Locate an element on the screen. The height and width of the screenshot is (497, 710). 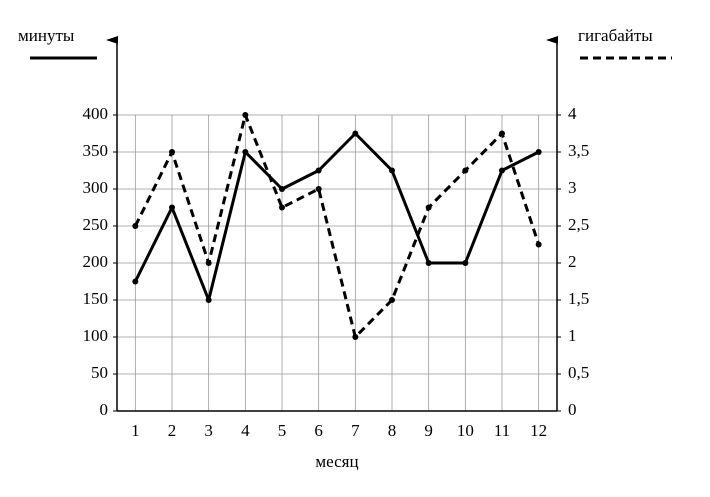
y-tick-label: 50 is located at coordinates (99, 372).